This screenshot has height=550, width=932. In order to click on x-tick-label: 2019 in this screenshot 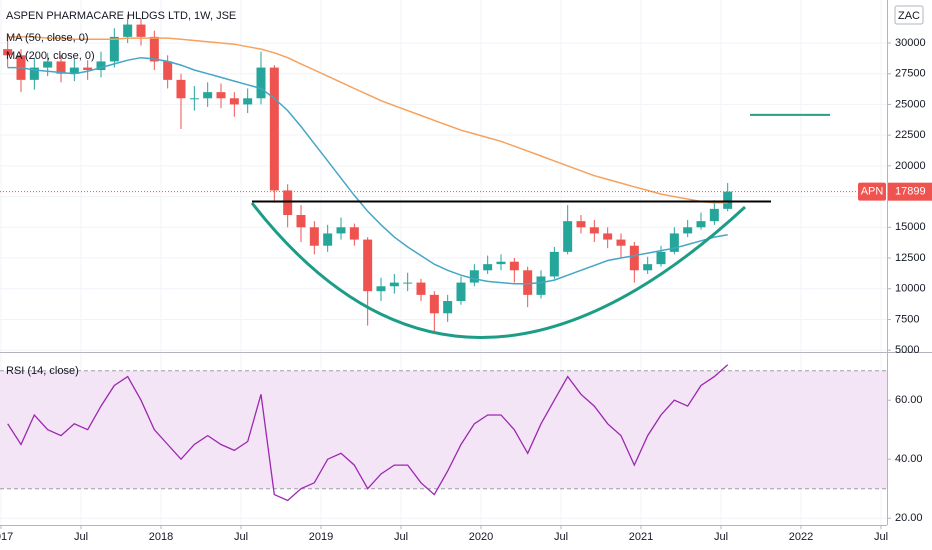, I will do `click(321, 537)`.